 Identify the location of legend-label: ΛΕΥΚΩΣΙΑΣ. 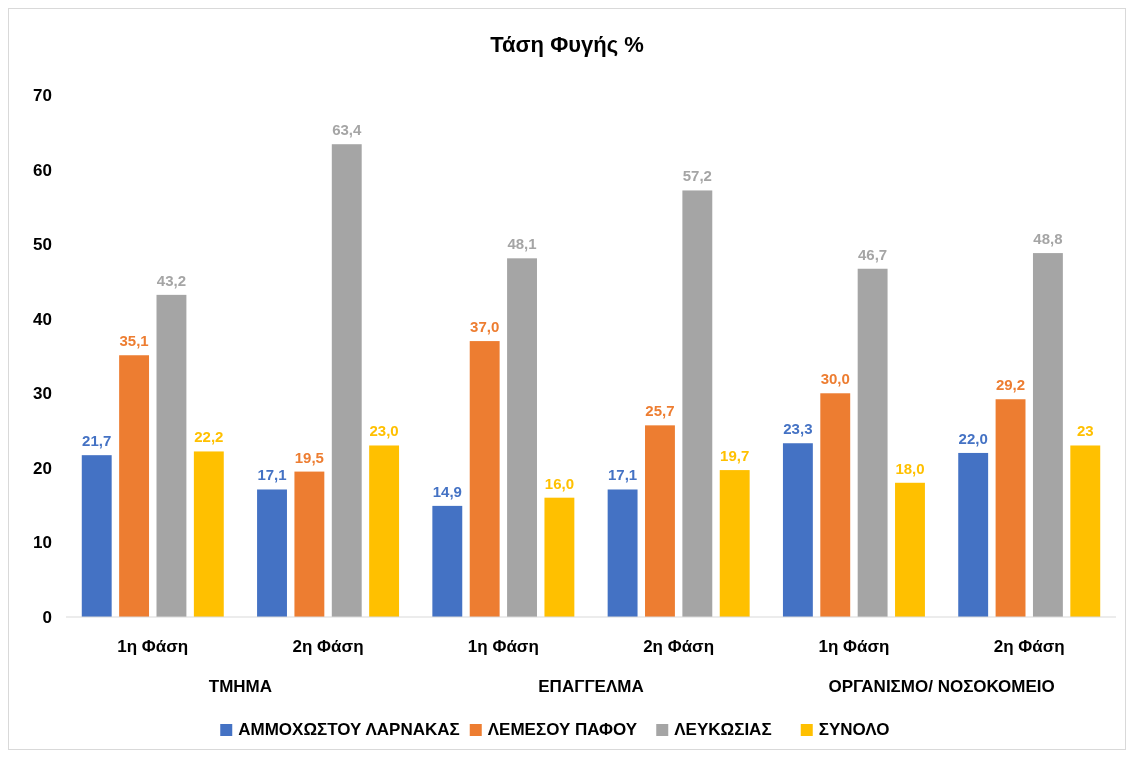
(723, 729).